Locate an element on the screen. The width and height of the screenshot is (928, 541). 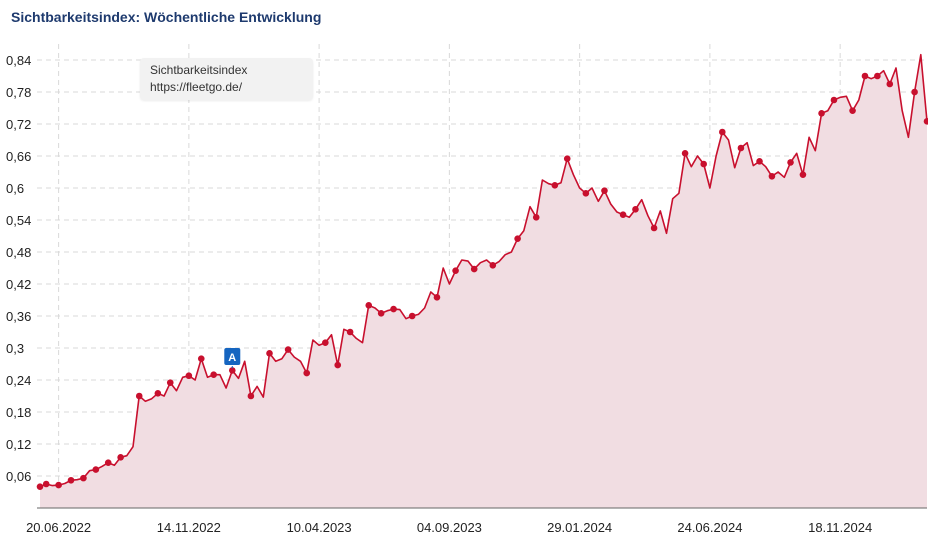
legend-tooltip: Sichtbarkeitsindex https://fleetgo.de/ is located at coordinates (226, 79).